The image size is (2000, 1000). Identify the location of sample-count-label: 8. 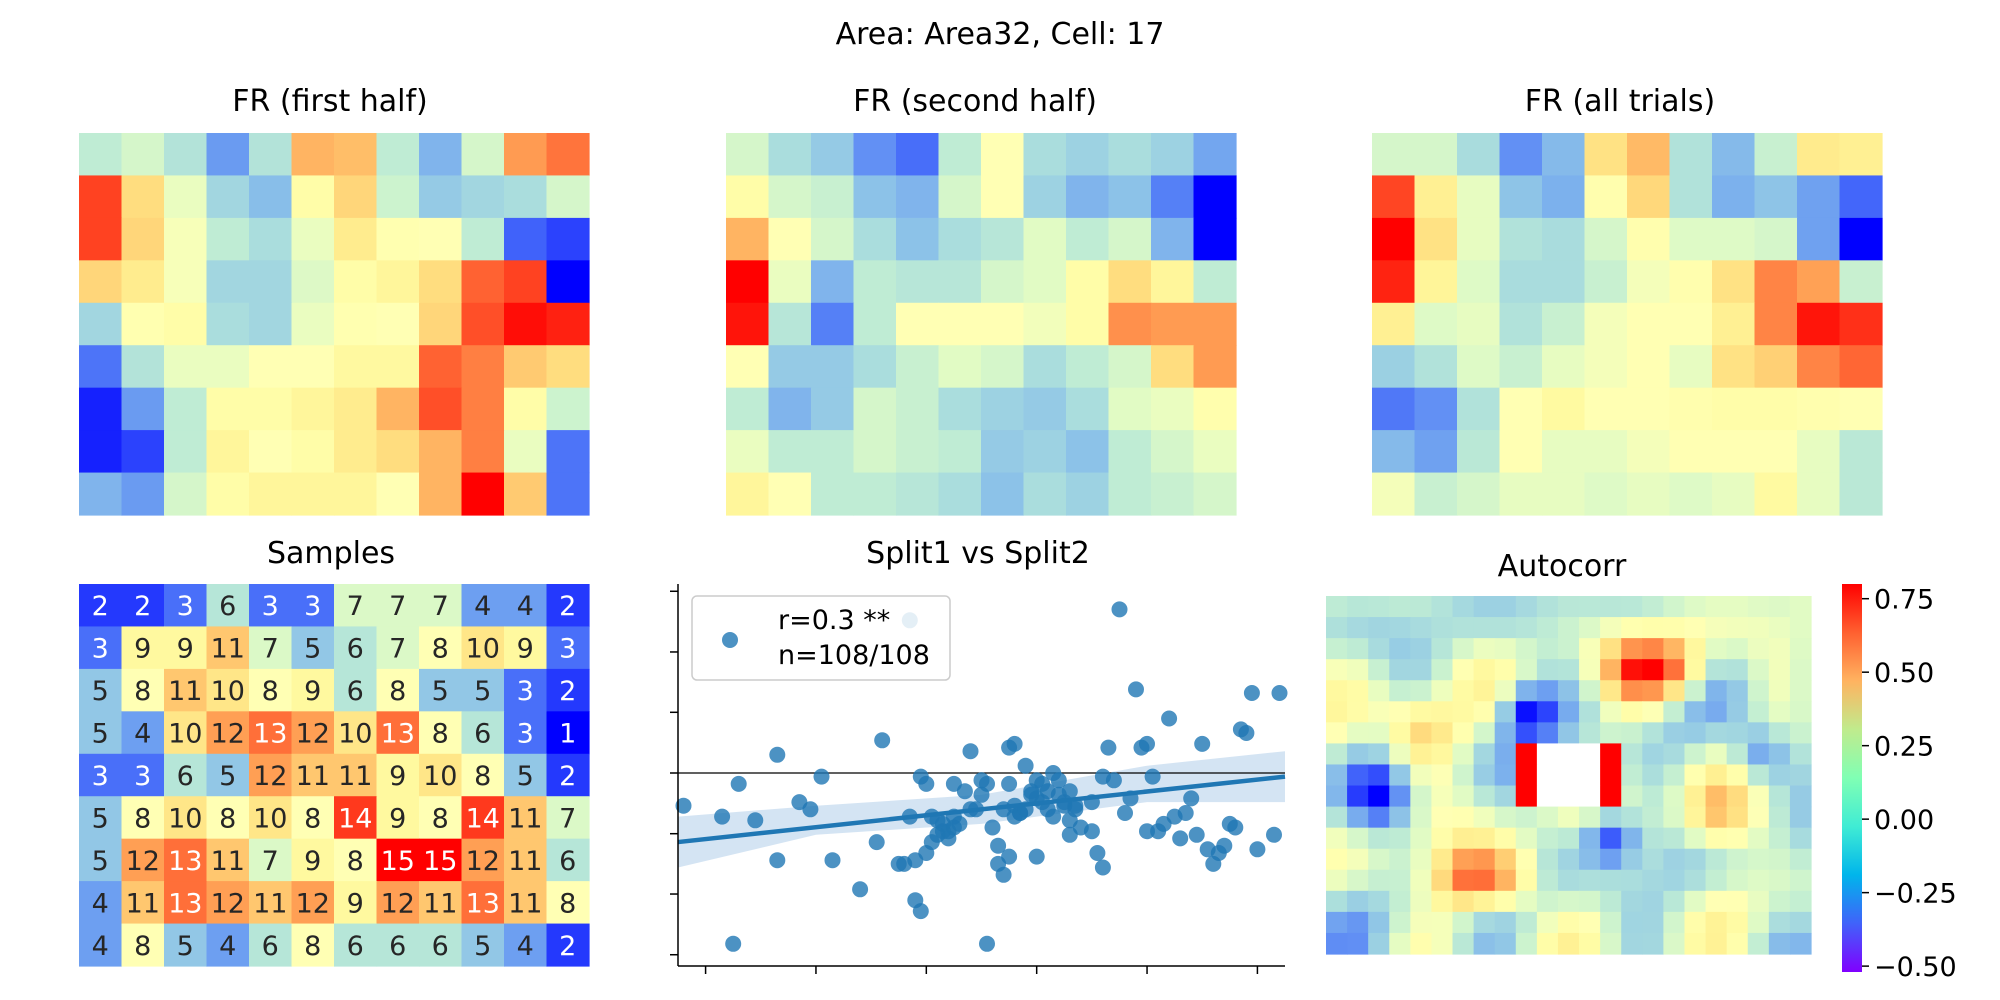
(142, 946).